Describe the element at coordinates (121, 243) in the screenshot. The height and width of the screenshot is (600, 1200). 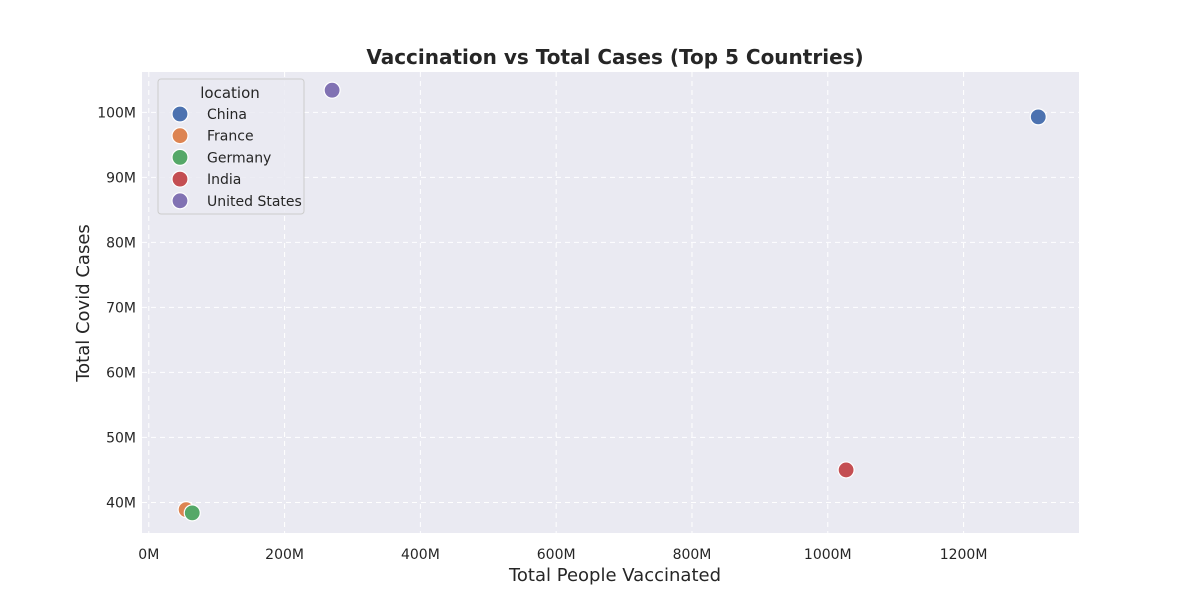
I see `y-tick-label: 80M` at that location.